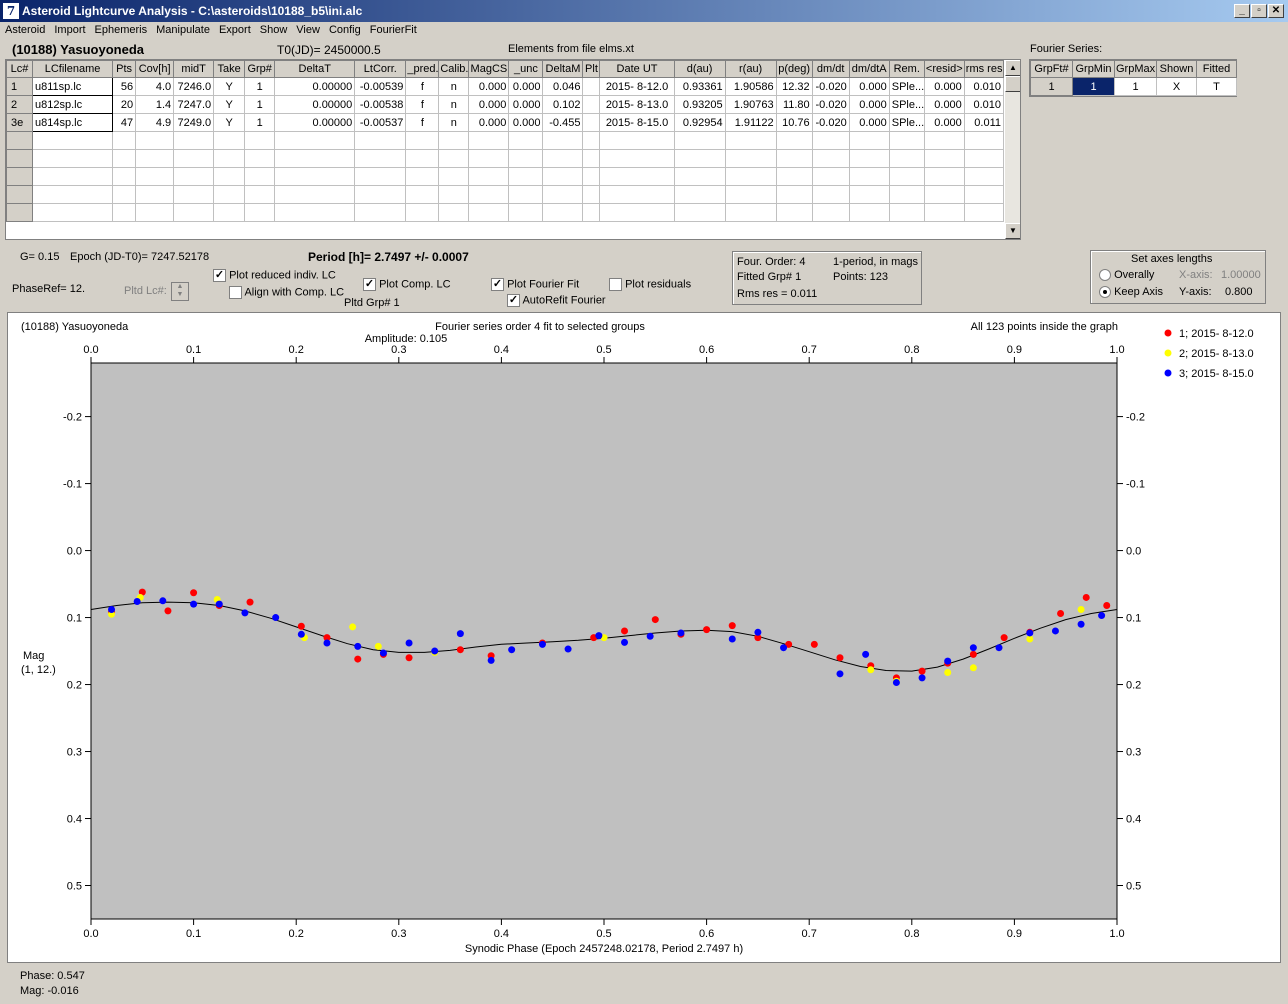 The height and width of the screenshot is (1004, 1288). What do you see at coordinates (308, 30) in the screenshot?
I see `menu-view: View` at bounding box center [308, 30].